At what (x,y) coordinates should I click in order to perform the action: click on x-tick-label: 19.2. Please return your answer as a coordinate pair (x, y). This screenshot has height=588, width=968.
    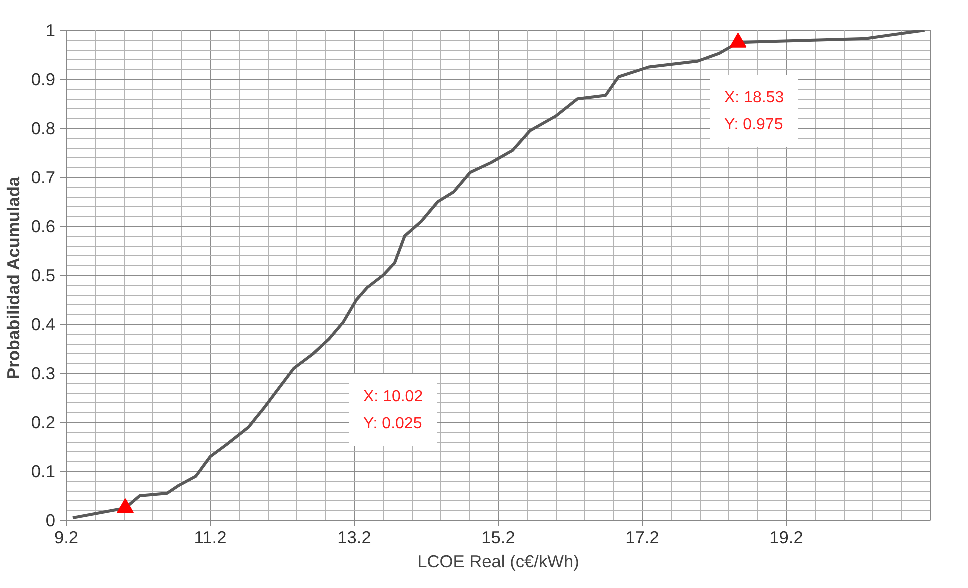
    Looking at the image, I should click on (787, 538).